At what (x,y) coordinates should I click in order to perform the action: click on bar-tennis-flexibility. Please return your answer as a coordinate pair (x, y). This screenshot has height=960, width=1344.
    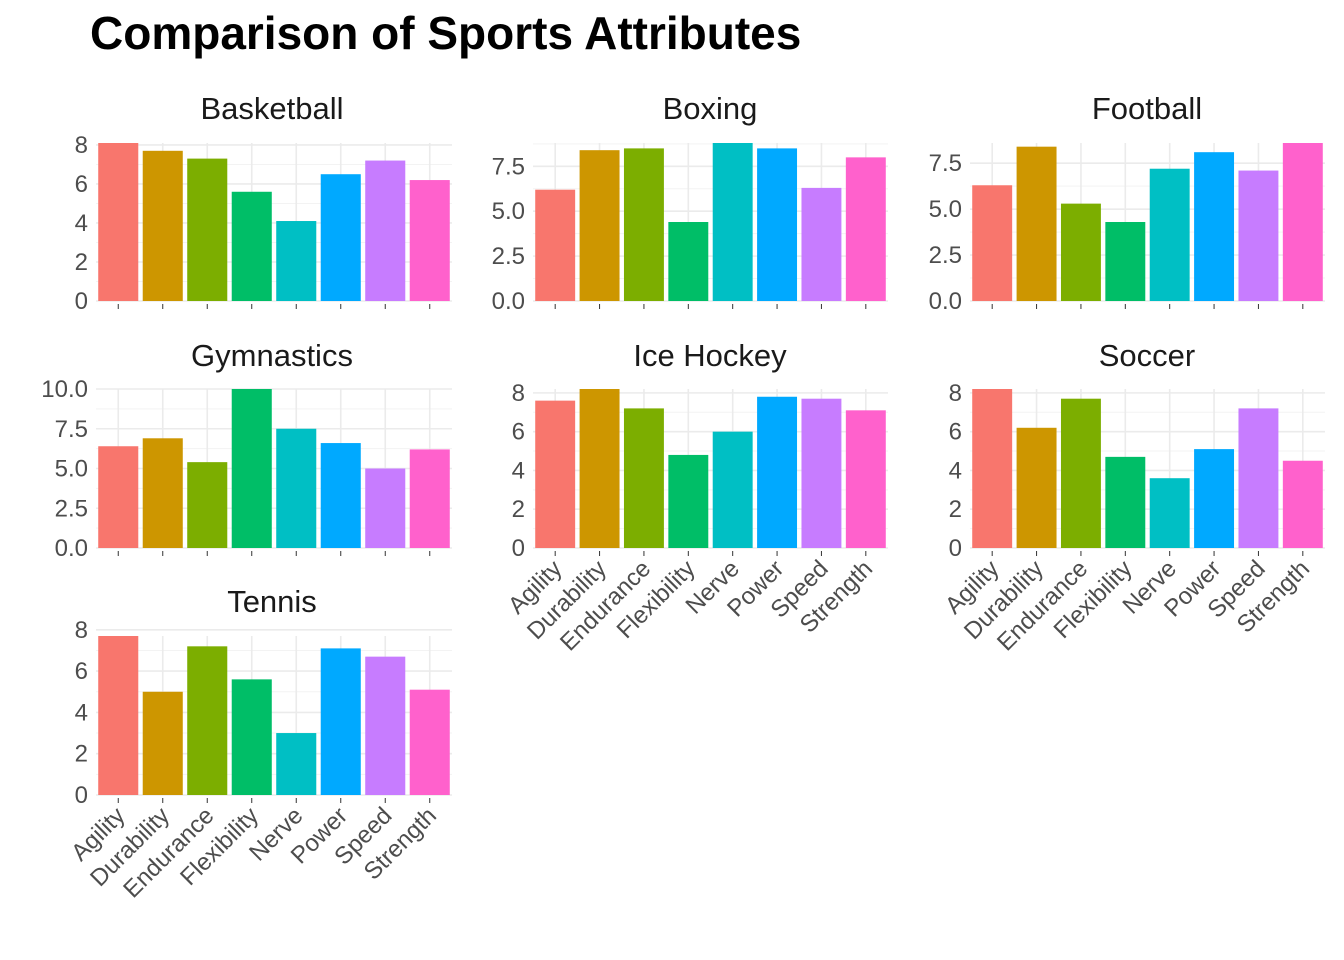
    Looking at the image, I should click on (251, 737).